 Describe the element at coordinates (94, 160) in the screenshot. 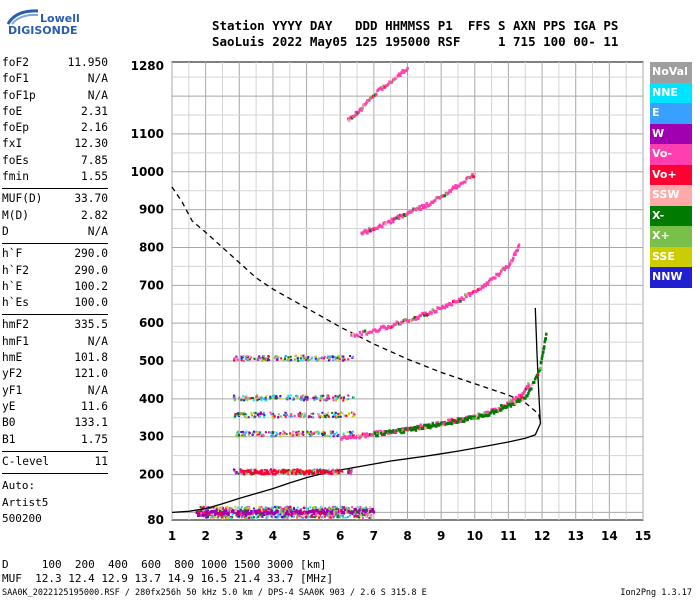

I see `param-value: 7.85` at that location.